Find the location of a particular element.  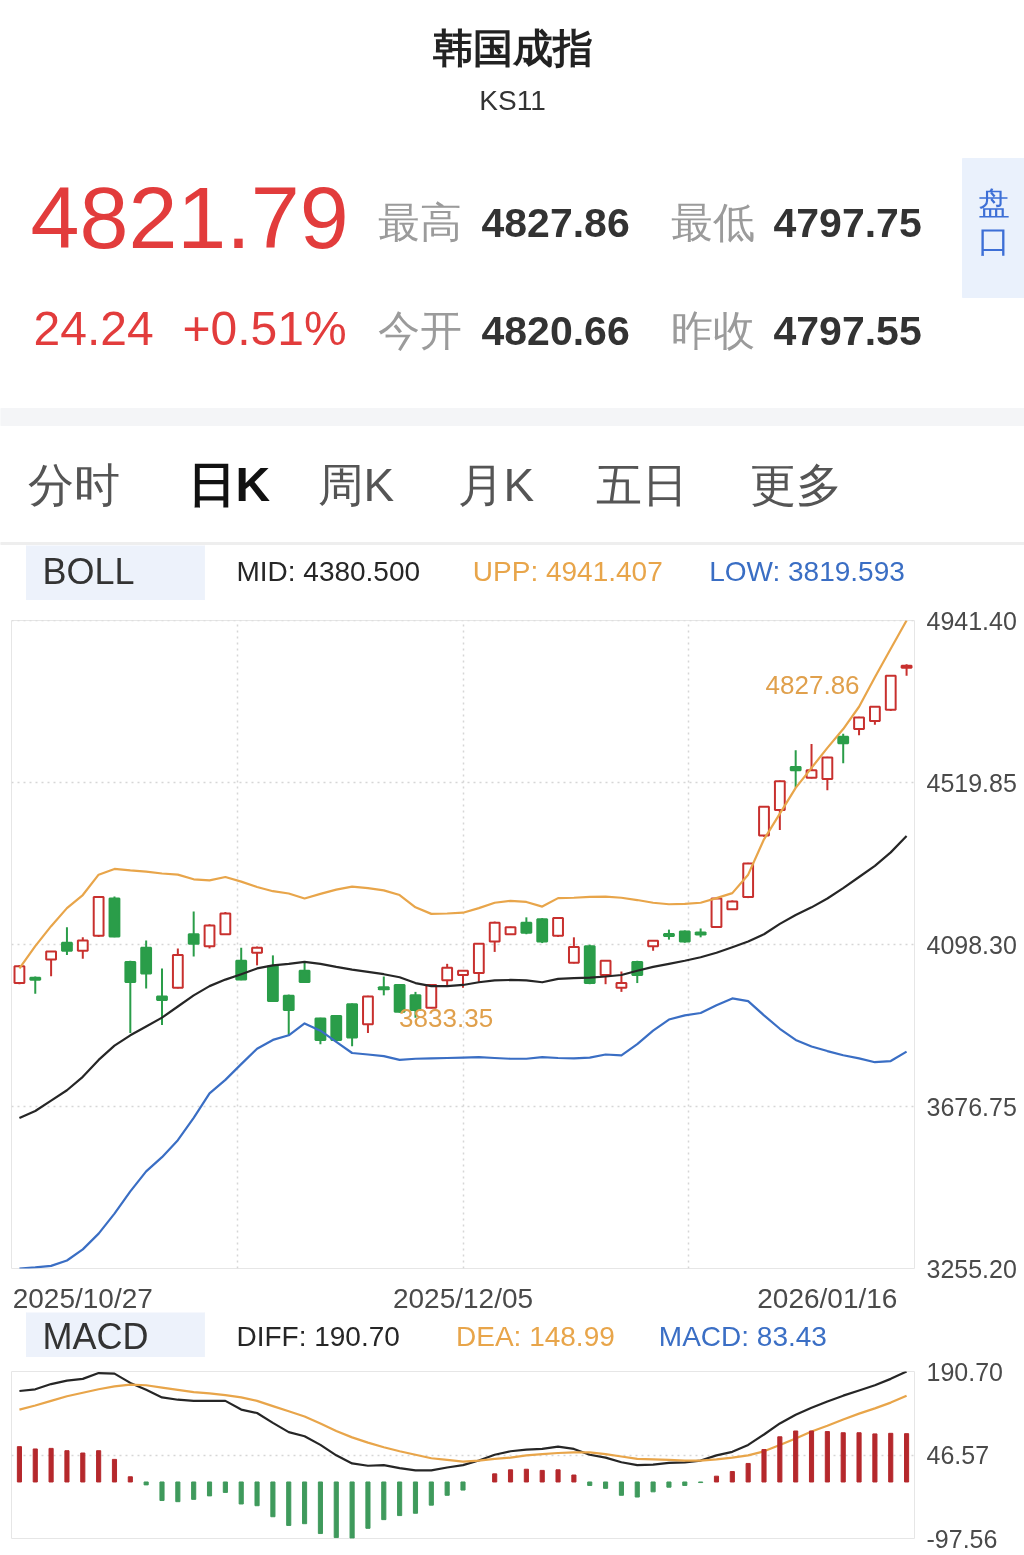

text: 4820.66 is located at coordinates (555, 330).